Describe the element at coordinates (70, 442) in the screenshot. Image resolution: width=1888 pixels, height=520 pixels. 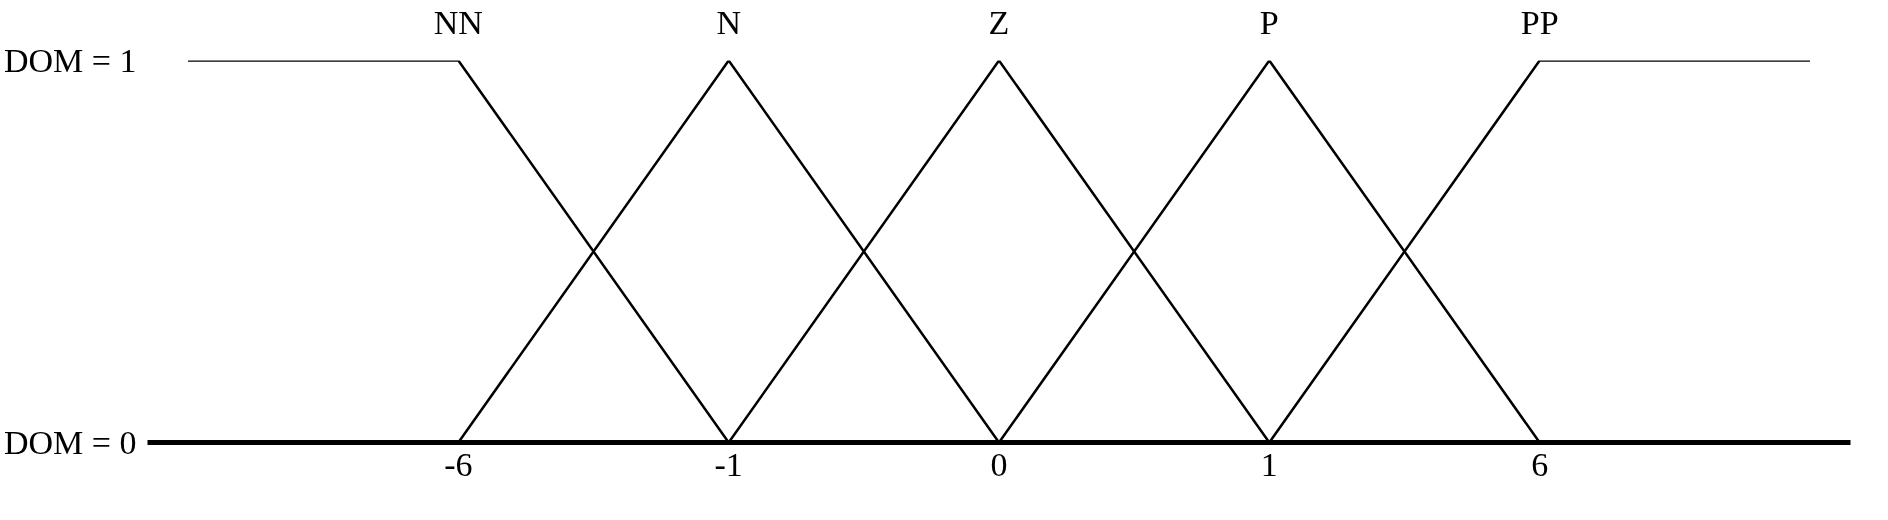
I see `y-tick-label: DOM = 0` at that location.